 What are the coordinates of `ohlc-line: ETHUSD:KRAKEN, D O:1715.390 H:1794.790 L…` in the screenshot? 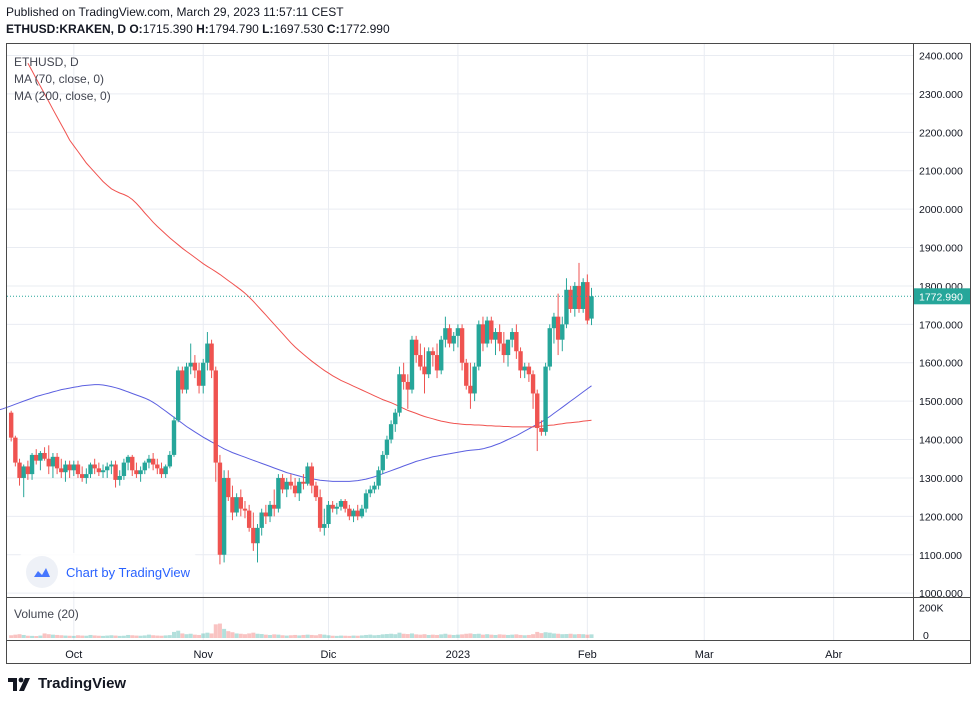 It's located at (198, 29).